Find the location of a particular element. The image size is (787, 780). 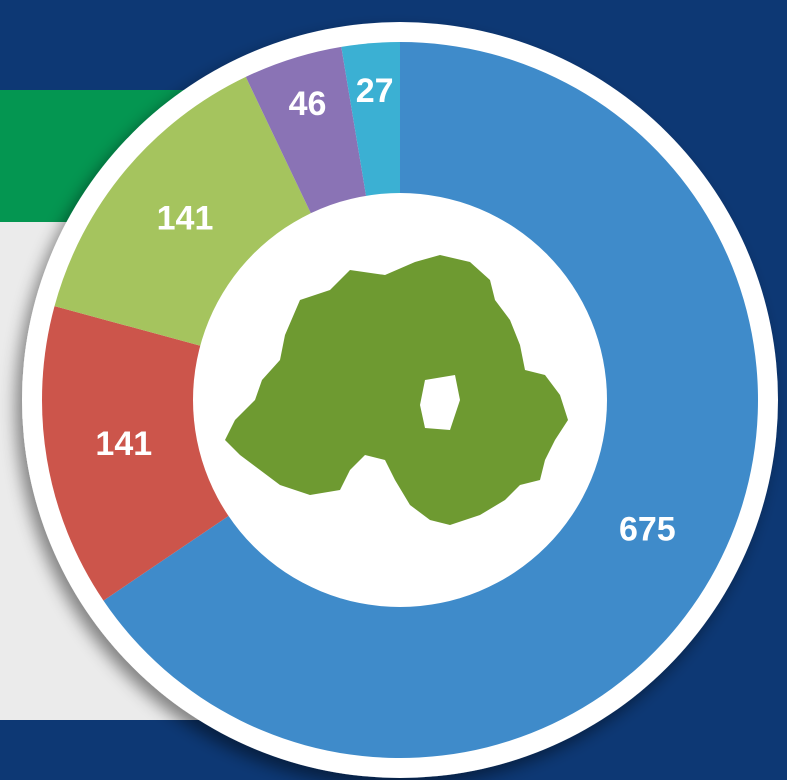

data-label: 46 is located at coordinates (308, 104).